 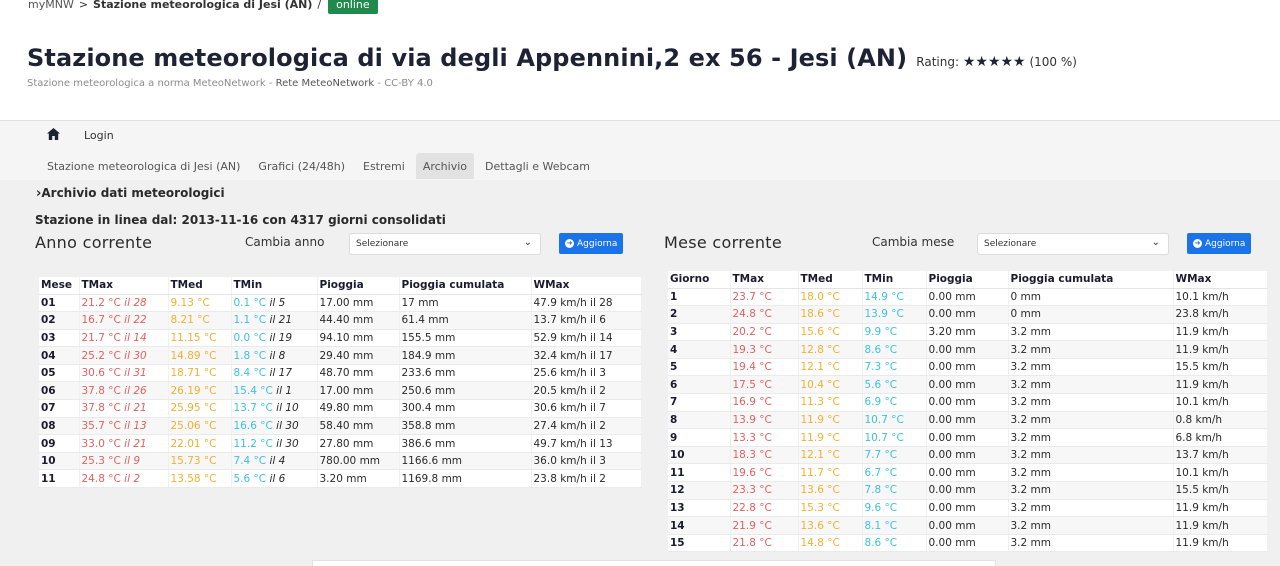 What do you see at coordinates (764, 385) in the screenshot?
I see `tmax-cell: 17.5 °C` at bounding box center [764, 385].